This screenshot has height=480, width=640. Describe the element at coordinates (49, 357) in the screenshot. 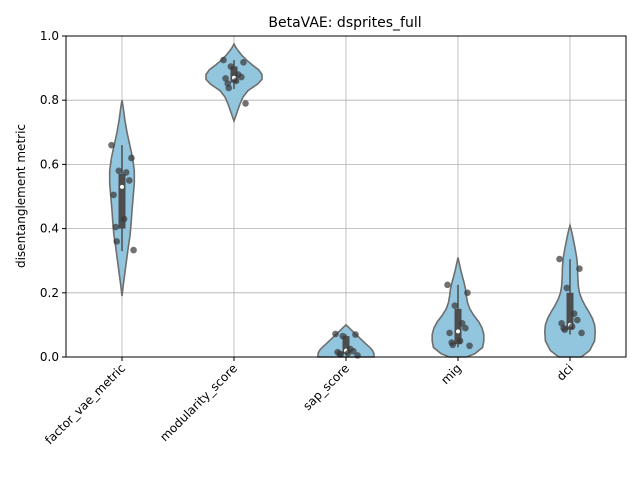

I see `y-tick-label: 0.0` at that location.